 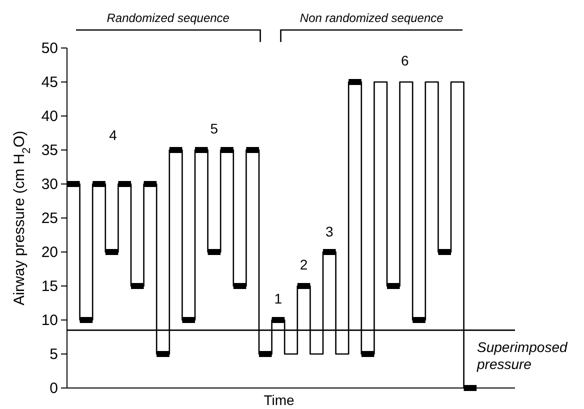 I want to click on annotation: 5, so click(x=214, y=128).